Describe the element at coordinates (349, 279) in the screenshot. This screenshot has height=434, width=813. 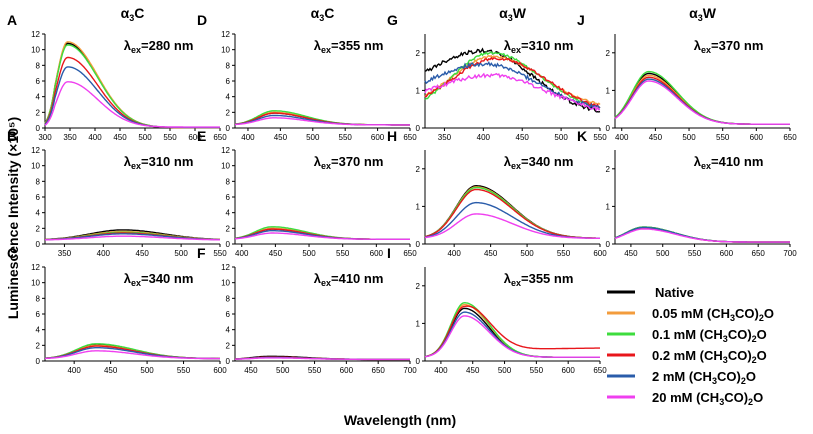
I see `excitation-label-F: λex=410 nm` at that location.